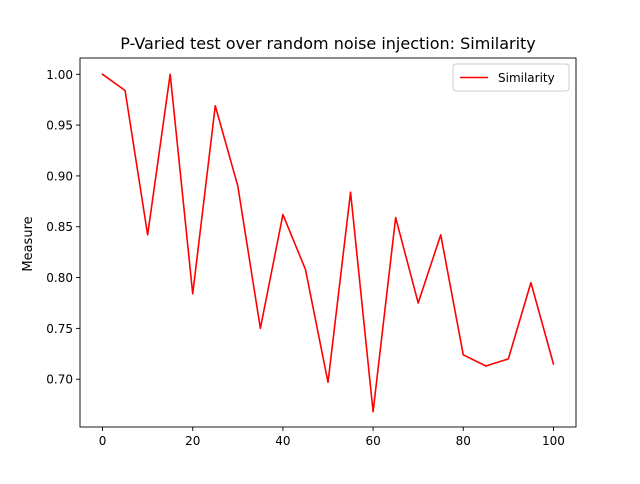 The image size is (640, 484). I want to click on x-tick-label: 100, so click(553, 441).